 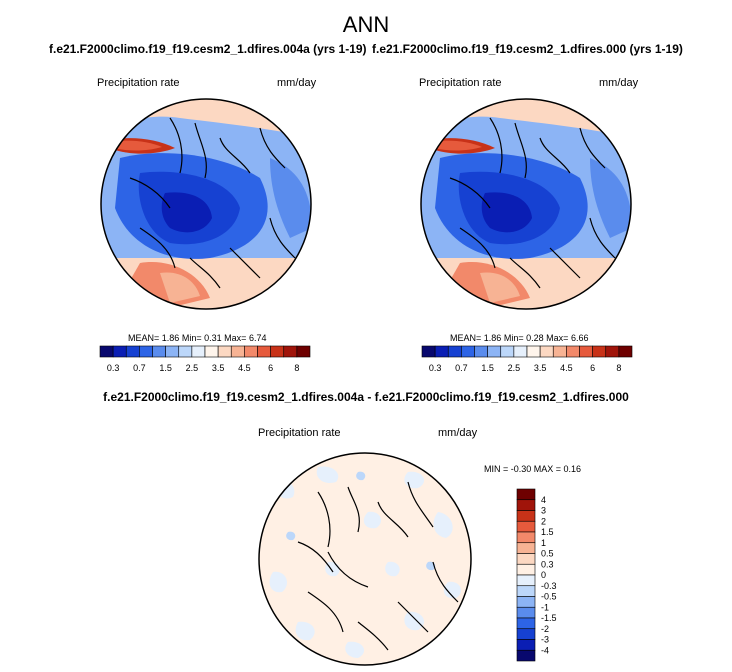 What do you see at coordinates (487, 368) in the screenshot?
I see `panel2-colorbar-tick-label: 1.5` at bounding box center [487, 368].